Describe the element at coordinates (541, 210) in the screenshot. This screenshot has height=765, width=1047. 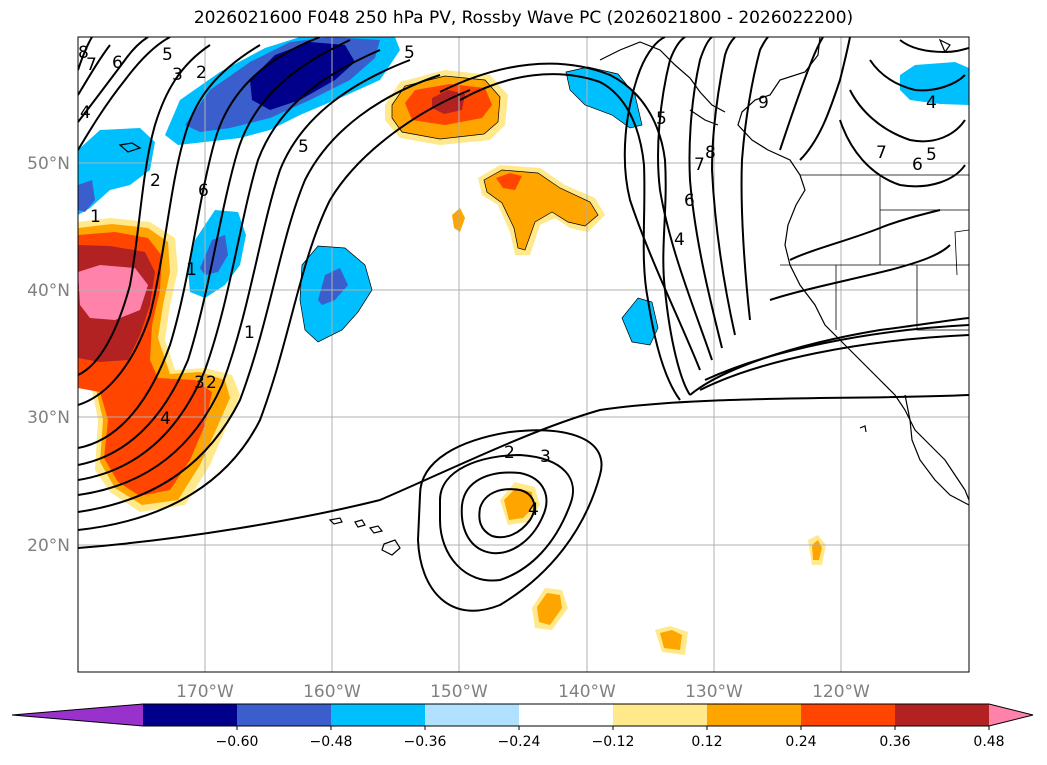
I see `positive-anomaly-central-orange` at that location.